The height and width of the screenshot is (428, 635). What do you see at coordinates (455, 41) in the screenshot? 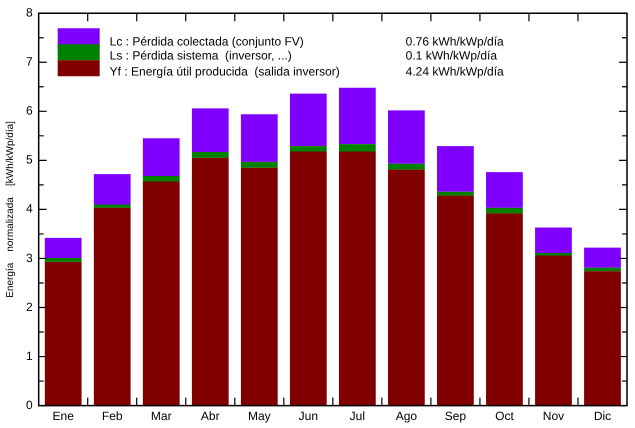
I see `annotation: 0.76 kWh/kWp/día` at bounding box center [455, 41].